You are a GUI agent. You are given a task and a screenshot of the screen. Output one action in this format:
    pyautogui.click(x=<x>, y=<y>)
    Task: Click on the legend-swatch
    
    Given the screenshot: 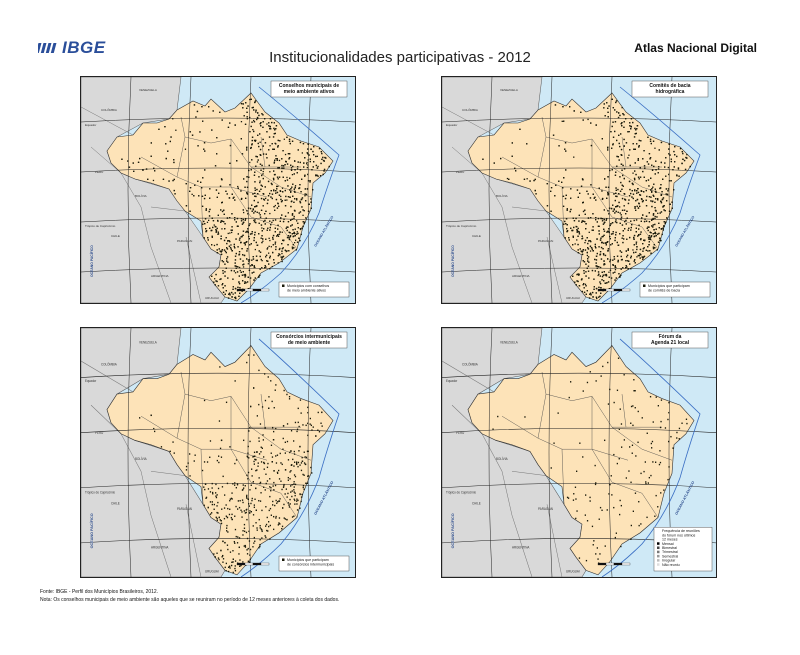 What is the action you would take?
    pyautogui.click(x=658, y=543)
    